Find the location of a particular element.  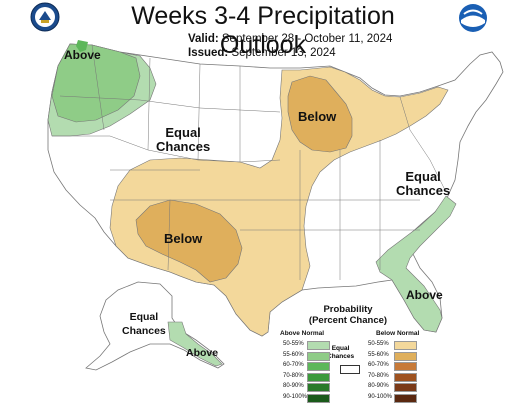

below-great-lakes-region is located at coordinates (320, 114).